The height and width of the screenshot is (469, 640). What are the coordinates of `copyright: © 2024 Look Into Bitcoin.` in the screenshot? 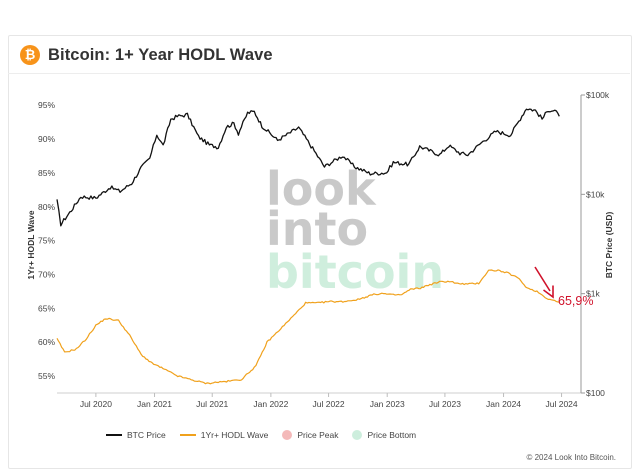 It's located at (571, 457).